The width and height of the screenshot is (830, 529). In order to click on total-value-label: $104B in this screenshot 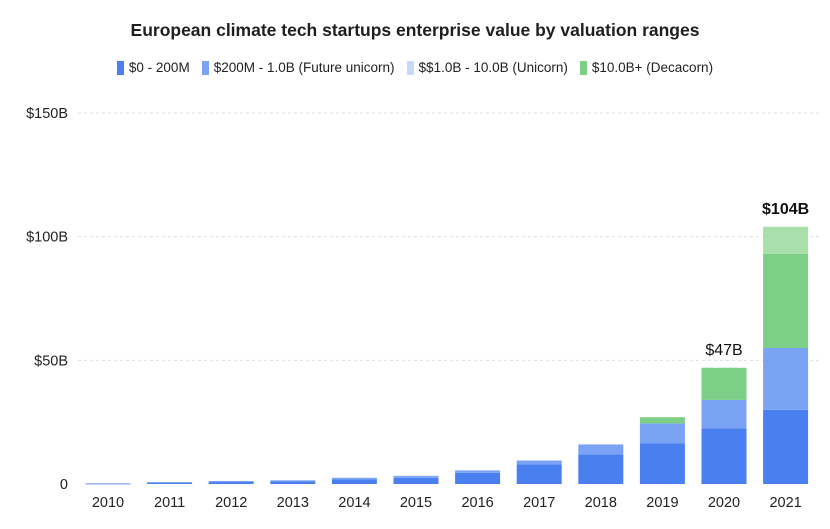, I will do `click(785, 209)`.